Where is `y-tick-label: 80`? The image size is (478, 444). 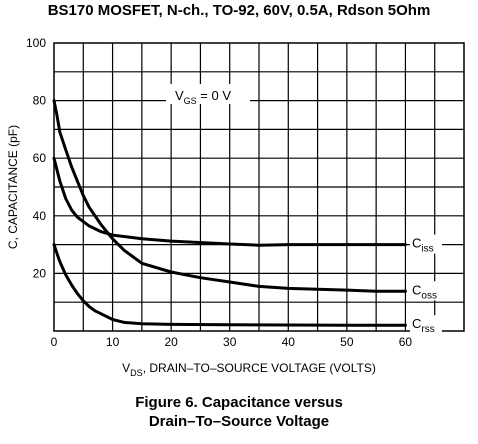
y-tick-label: 80 is located at coordinates (40, 101).